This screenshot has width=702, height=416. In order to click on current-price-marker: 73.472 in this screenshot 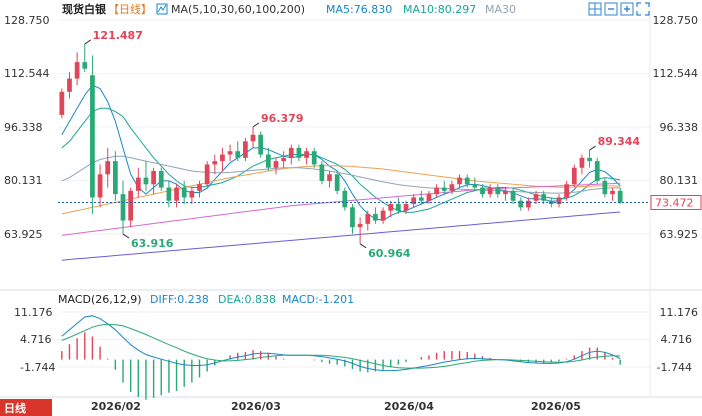, I will do `click(380, 202)`.